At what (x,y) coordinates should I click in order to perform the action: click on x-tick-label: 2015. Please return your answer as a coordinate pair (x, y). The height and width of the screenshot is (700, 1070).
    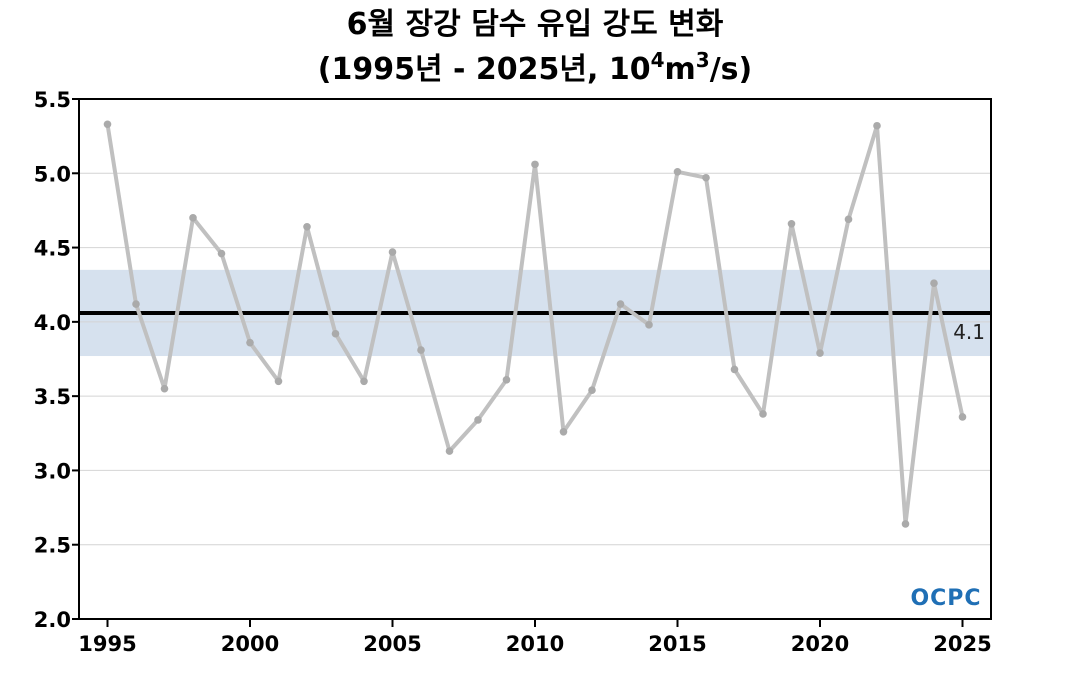
    Looking at the image, I should click on (677, 644).